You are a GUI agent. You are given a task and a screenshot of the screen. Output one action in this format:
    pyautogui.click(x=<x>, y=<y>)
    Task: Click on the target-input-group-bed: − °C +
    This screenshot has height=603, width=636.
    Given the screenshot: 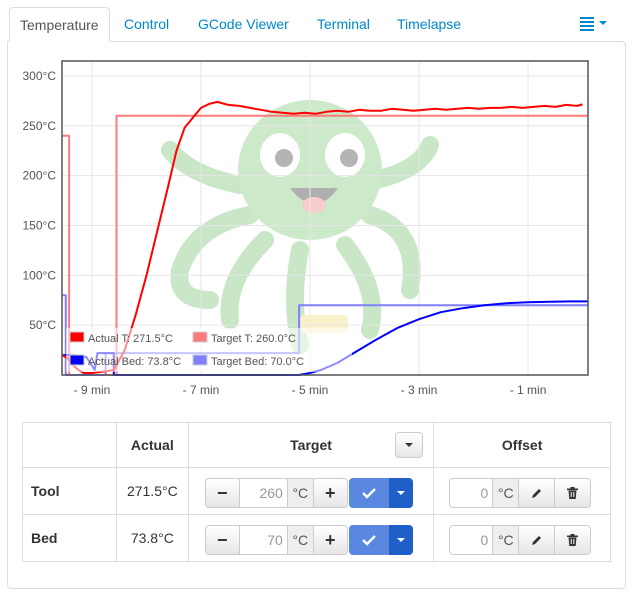 What is the action you would take?
    pyautogui.click(x=276, y=540)
    